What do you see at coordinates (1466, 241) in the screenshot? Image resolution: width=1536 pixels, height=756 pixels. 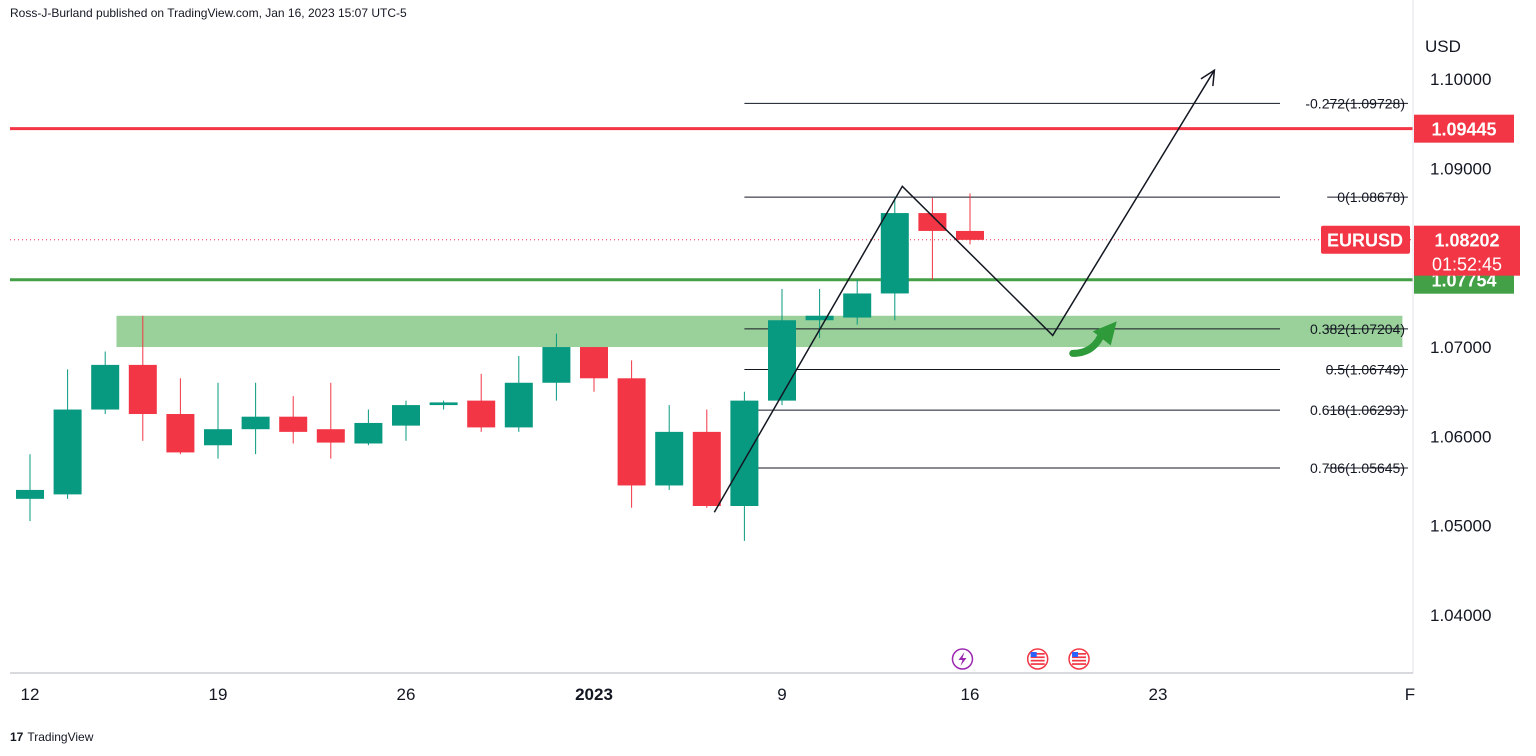 I see `last-price-label: 1.08202` at bounding box center [1466, 241].